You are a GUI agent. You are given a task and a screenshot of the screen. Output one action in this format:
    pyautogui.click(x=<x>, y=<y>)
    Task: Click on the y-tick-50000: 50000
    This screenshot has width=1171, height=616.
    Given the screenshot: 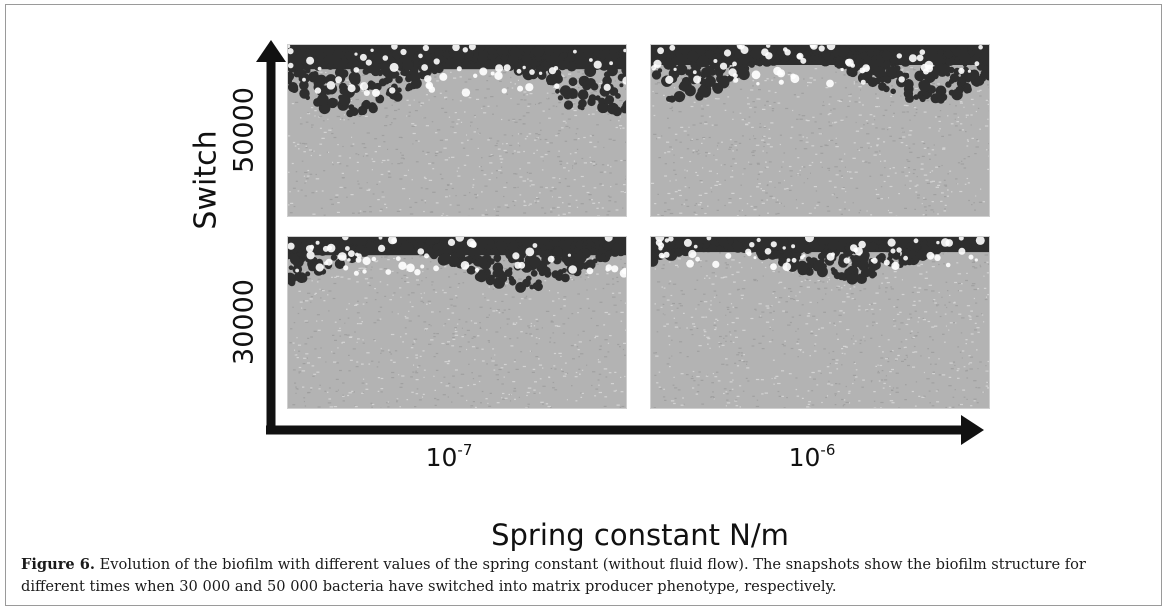 What is the action you would take?
    pyautogui.click(x=244, y=130)
    